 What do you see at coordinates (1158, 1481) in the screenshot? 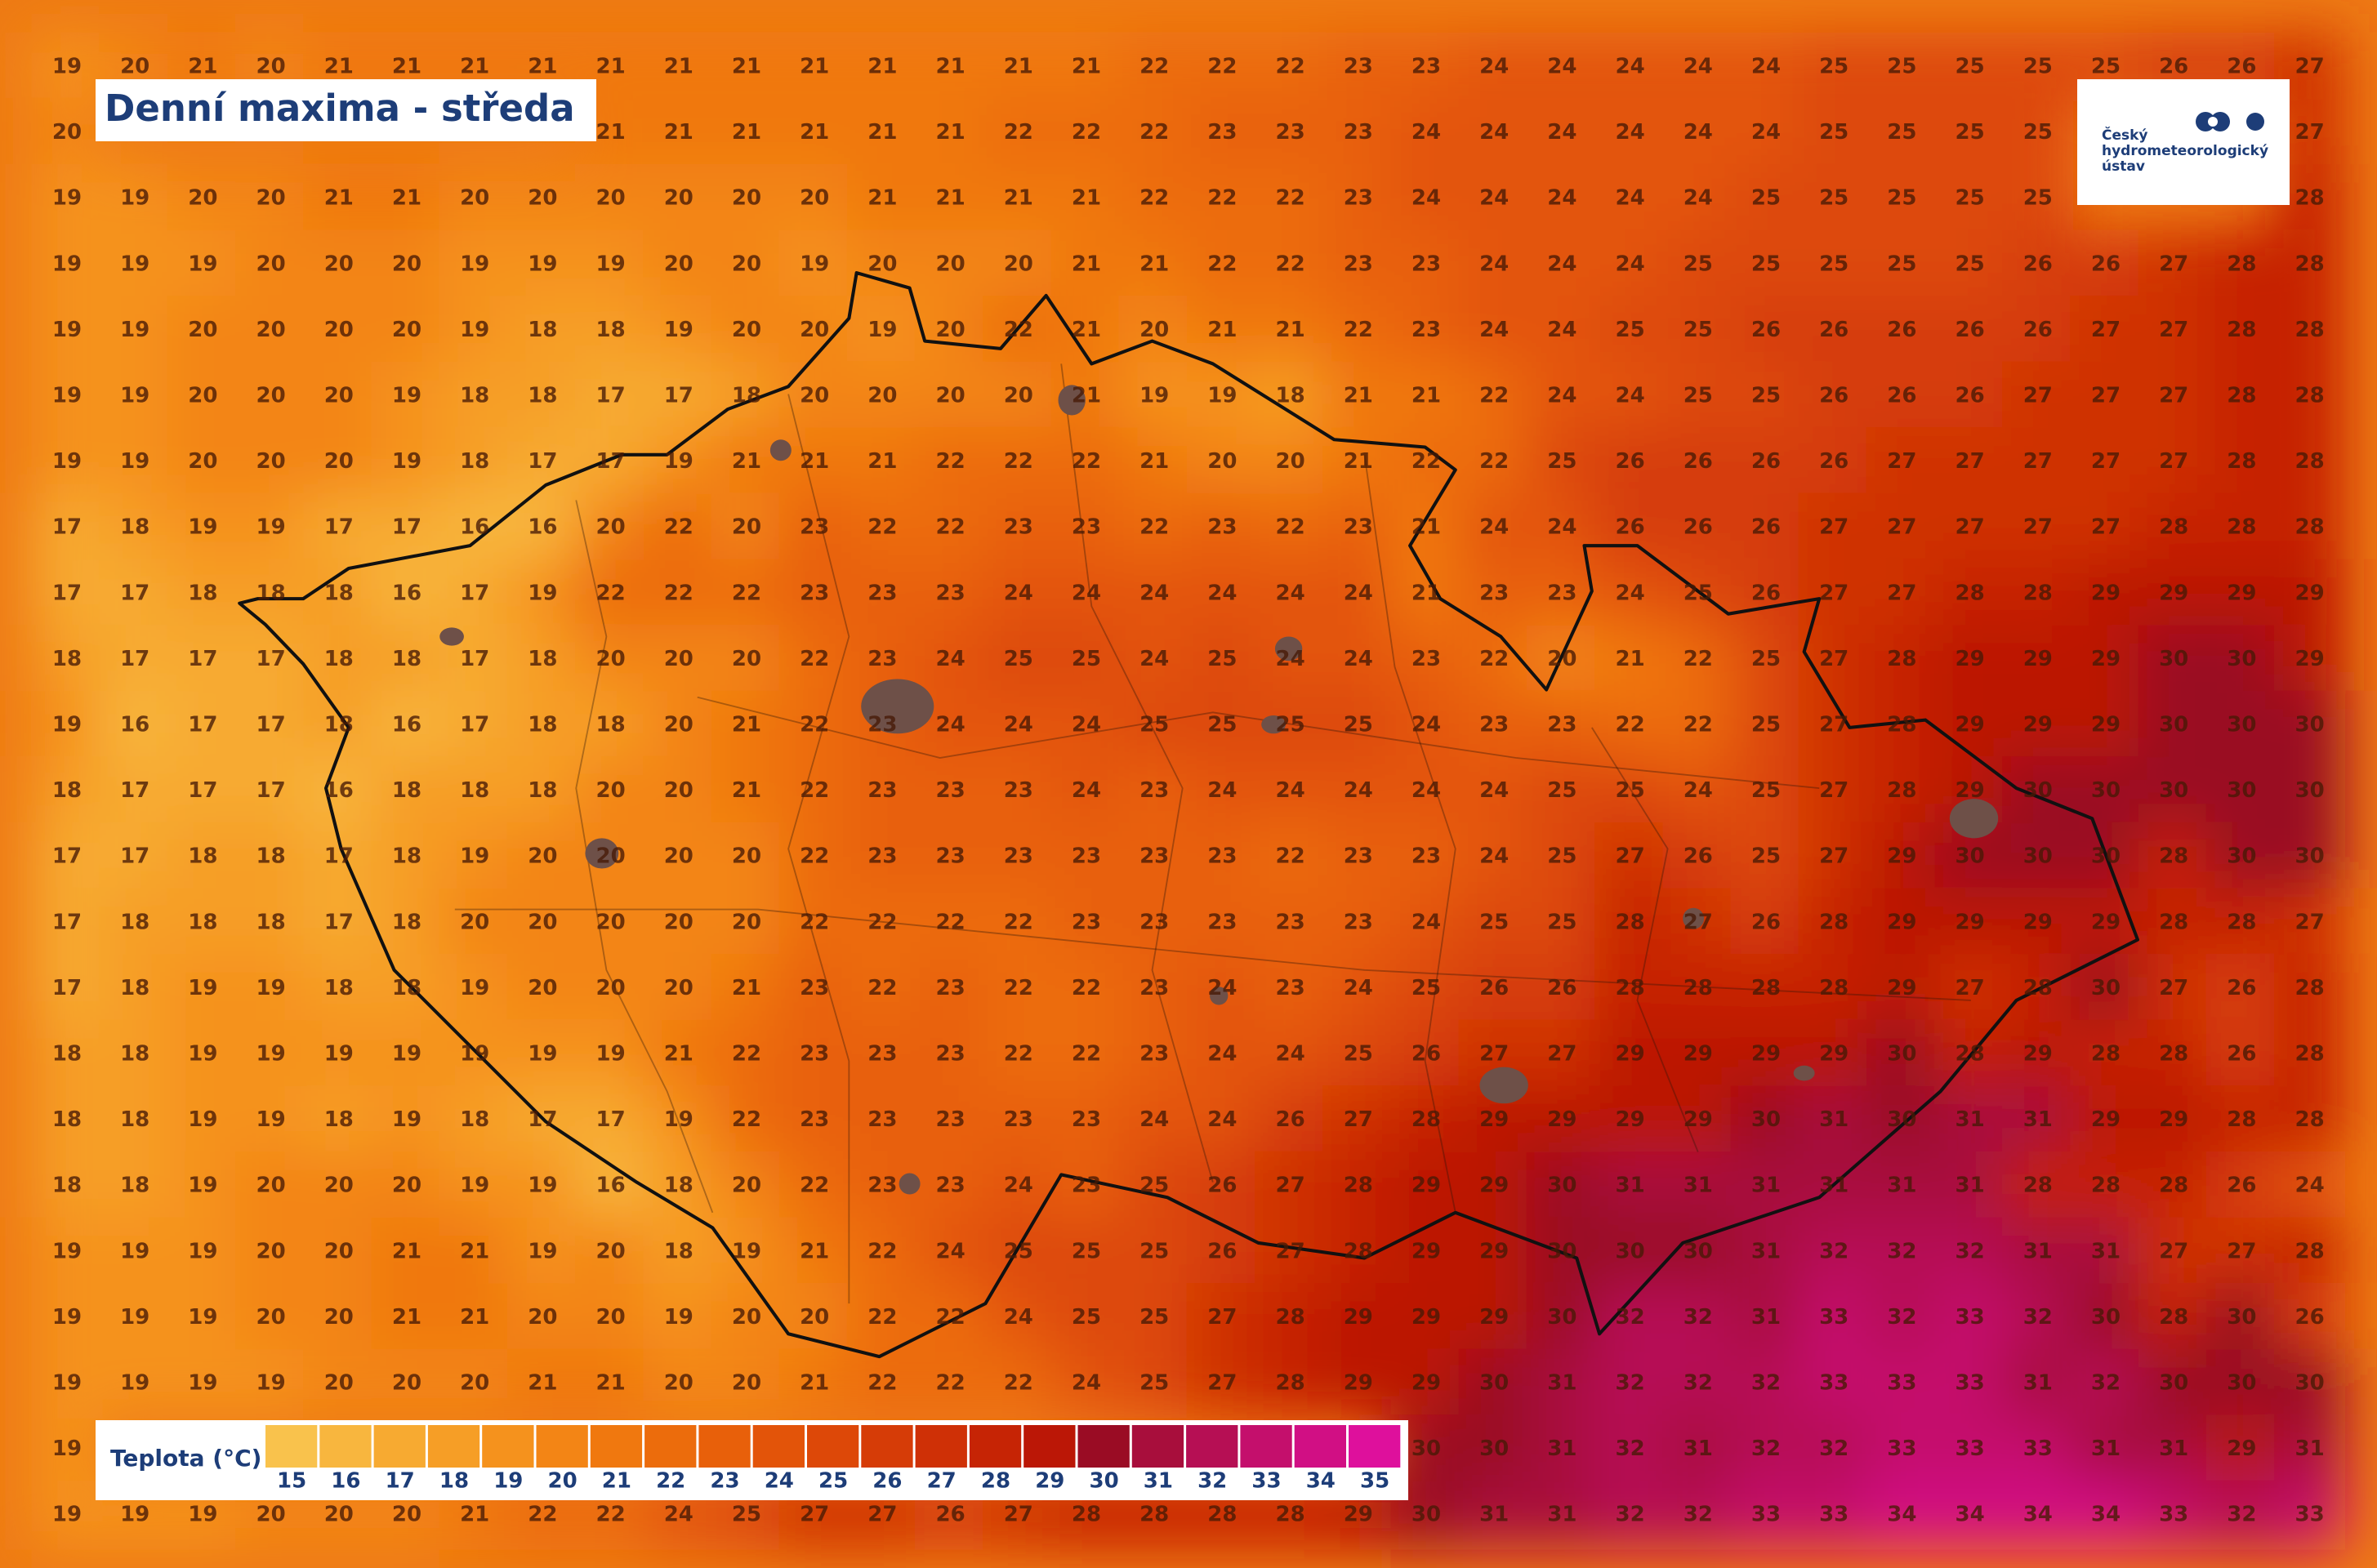
I see `legend-label: 31` at bounding box center [1158, 1481].